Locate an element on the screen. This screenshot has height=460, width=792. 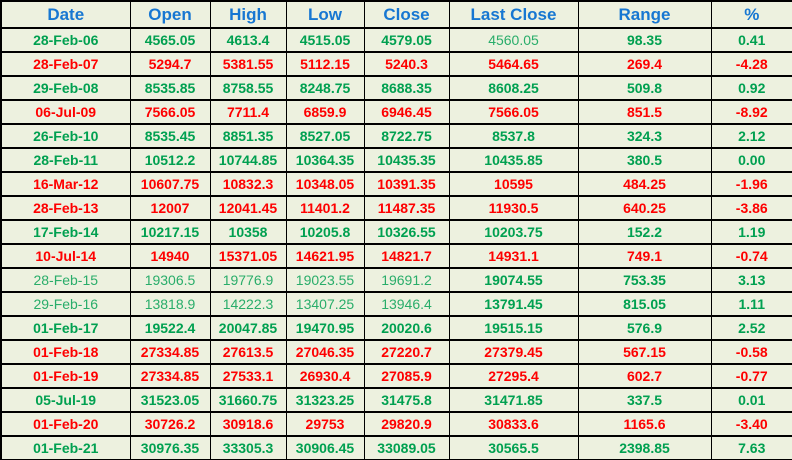
cell-high: 20047.85 is located at coordinates (248, 328).